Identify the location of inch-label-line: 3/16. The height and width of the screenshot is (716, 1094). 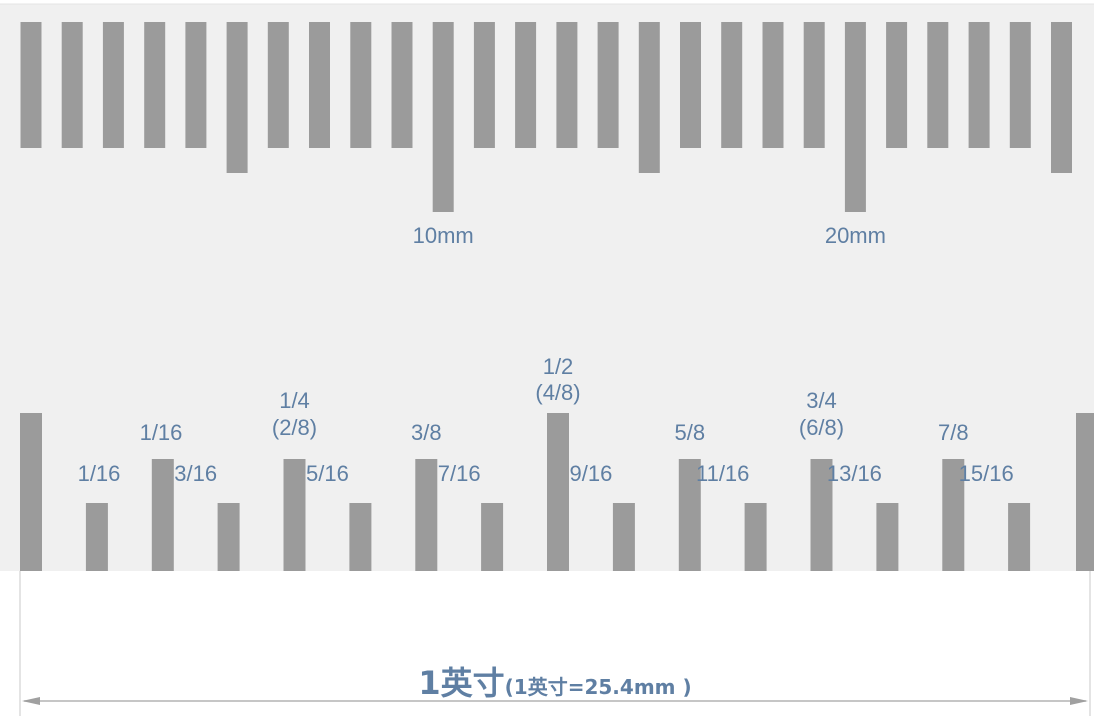
(195, 473).